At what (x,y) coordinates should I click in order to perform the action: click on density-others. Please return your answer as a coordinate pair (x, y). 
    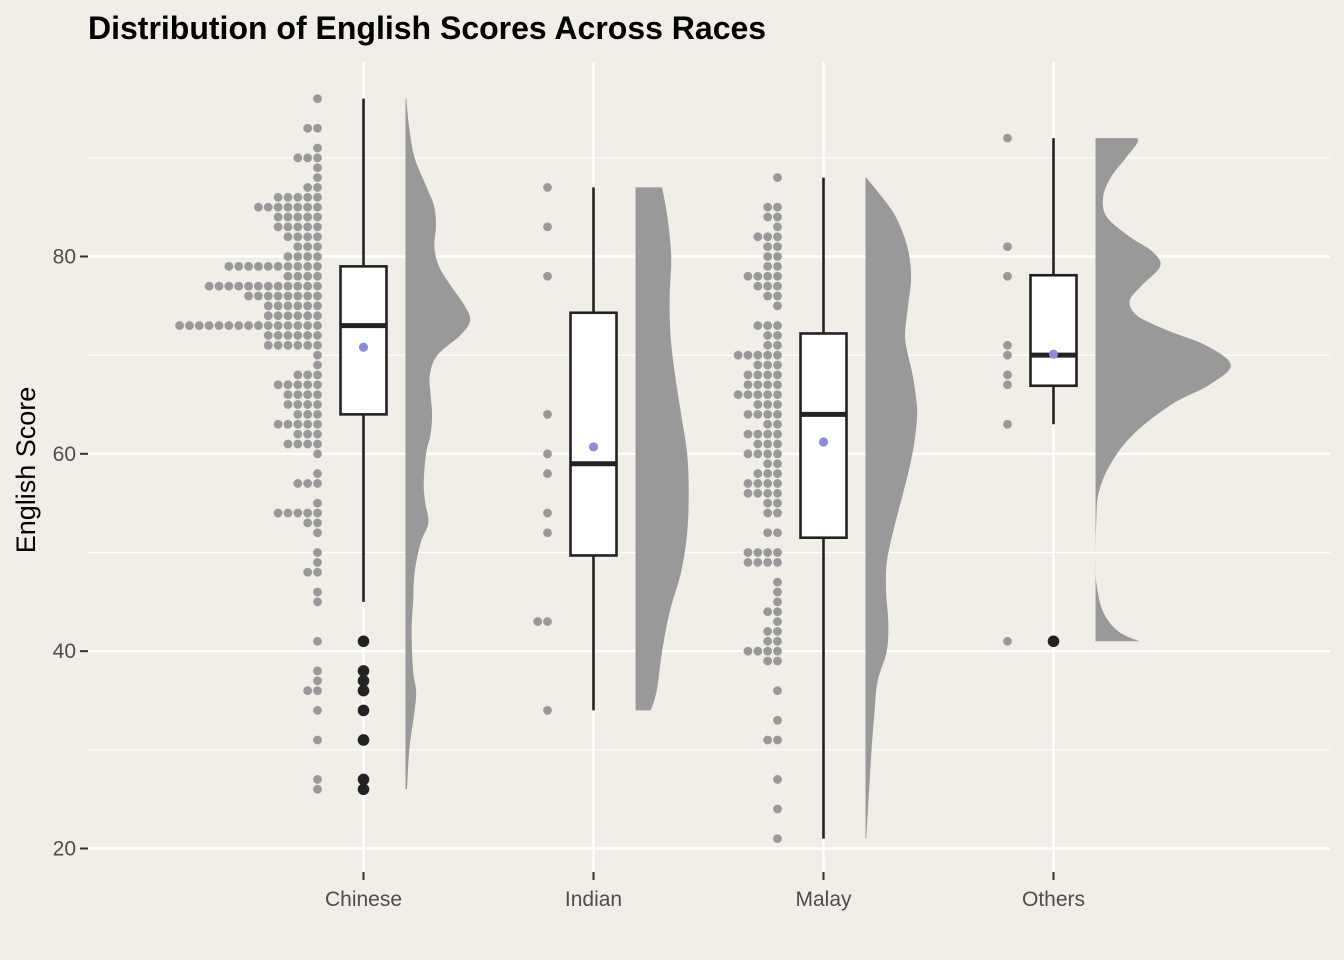
    Looking at the image, I should click on (1163, 390).